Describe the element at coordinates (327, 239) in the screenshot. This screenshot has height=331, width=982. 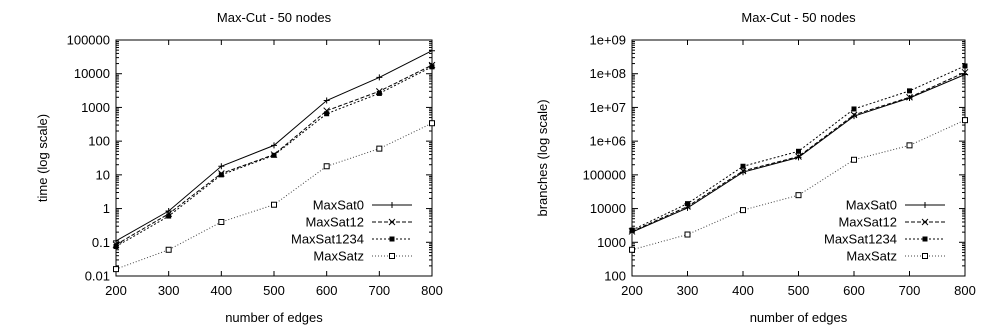
I see `legend-label: MaxSat1234` at that location.